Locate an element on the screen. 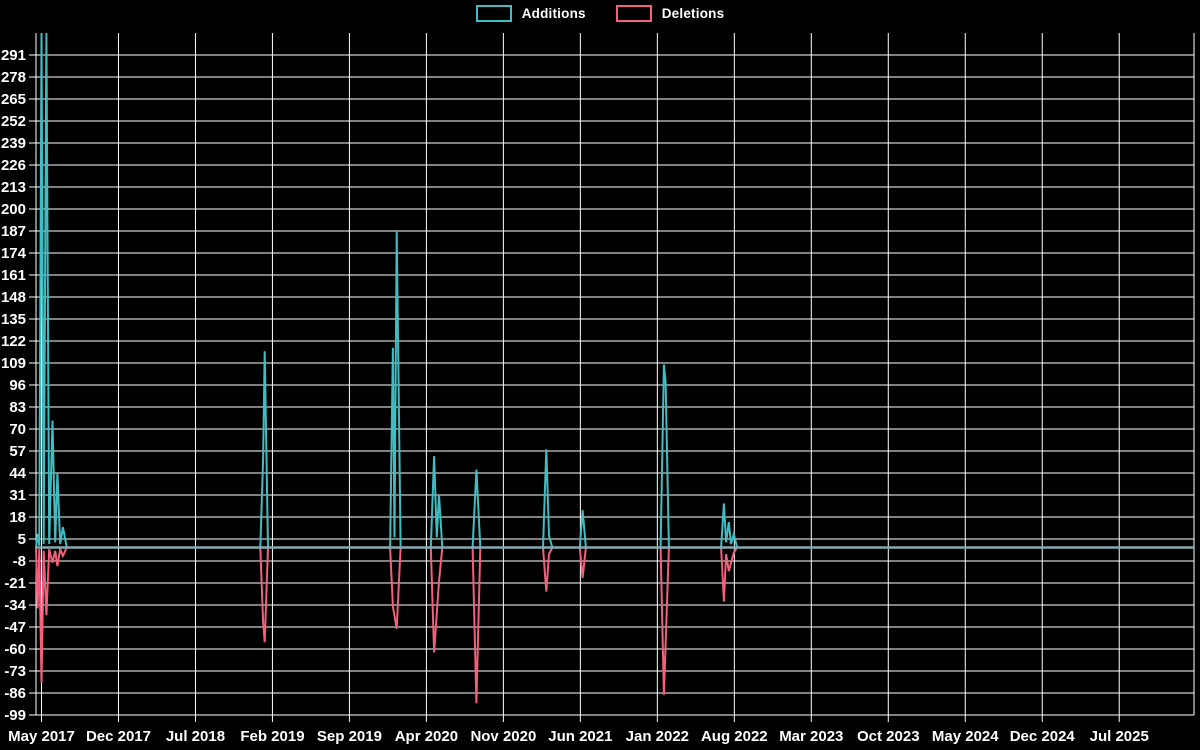 This screenshot has height=750, width=1200. x-tick-label: Dec 2017 is located at coordinates (118, 736).